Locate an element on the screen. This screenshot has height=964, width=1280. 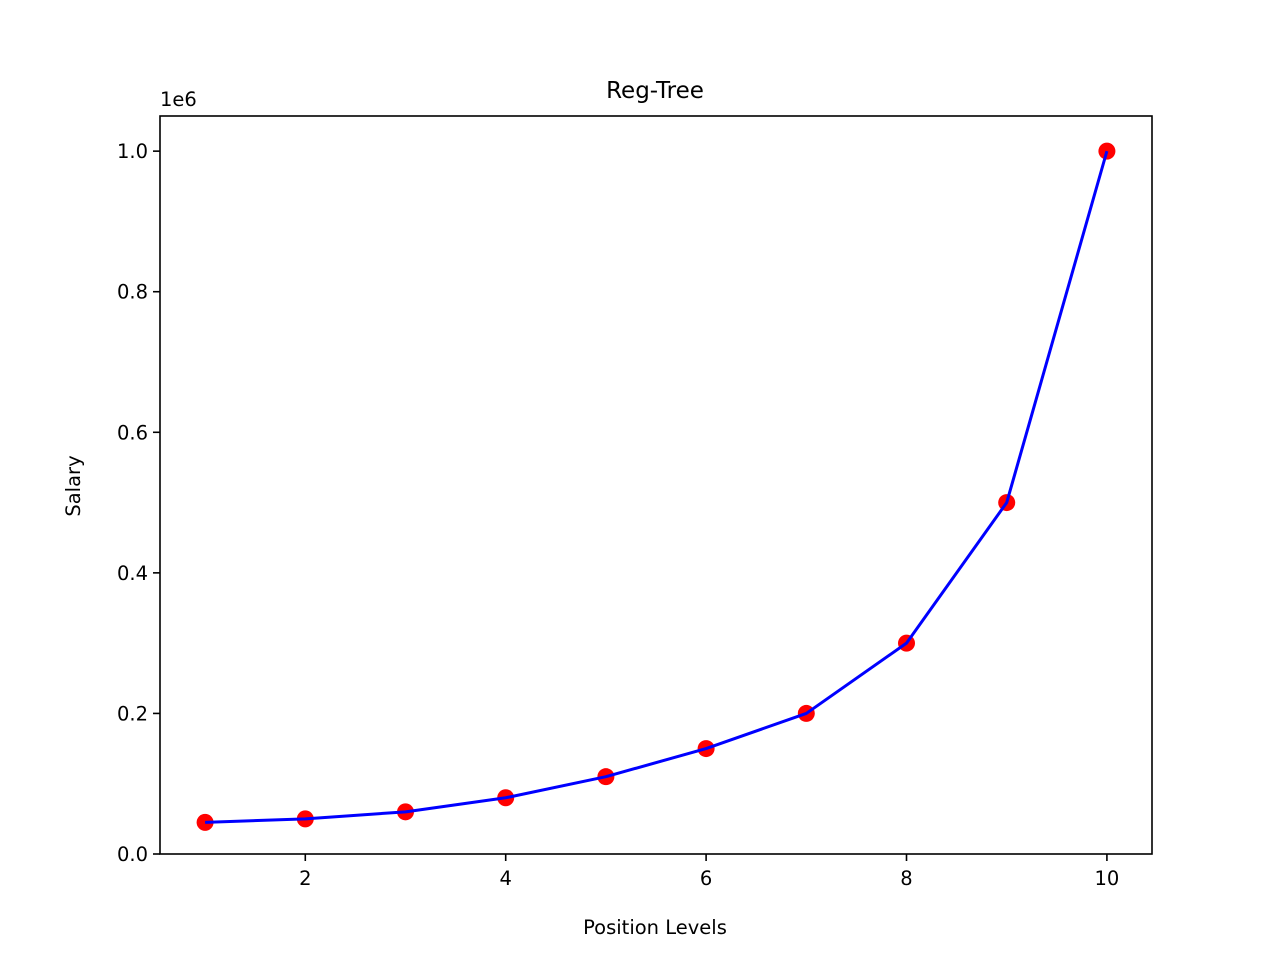
chart-title: Reg-Tree is located at coordinates (655, 91).